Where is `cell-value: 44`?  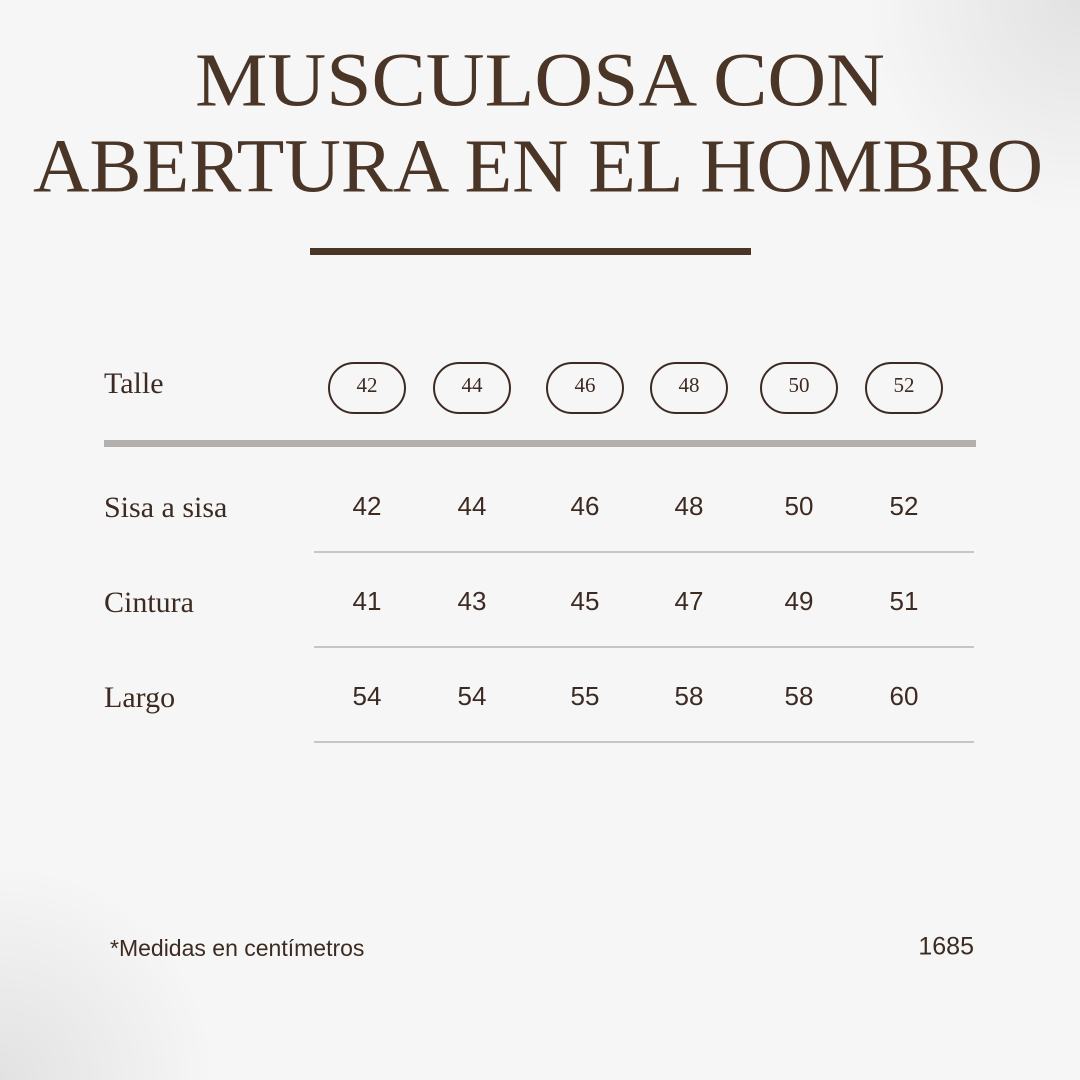 cell-value: 44 is located at coordinates (472, 506).